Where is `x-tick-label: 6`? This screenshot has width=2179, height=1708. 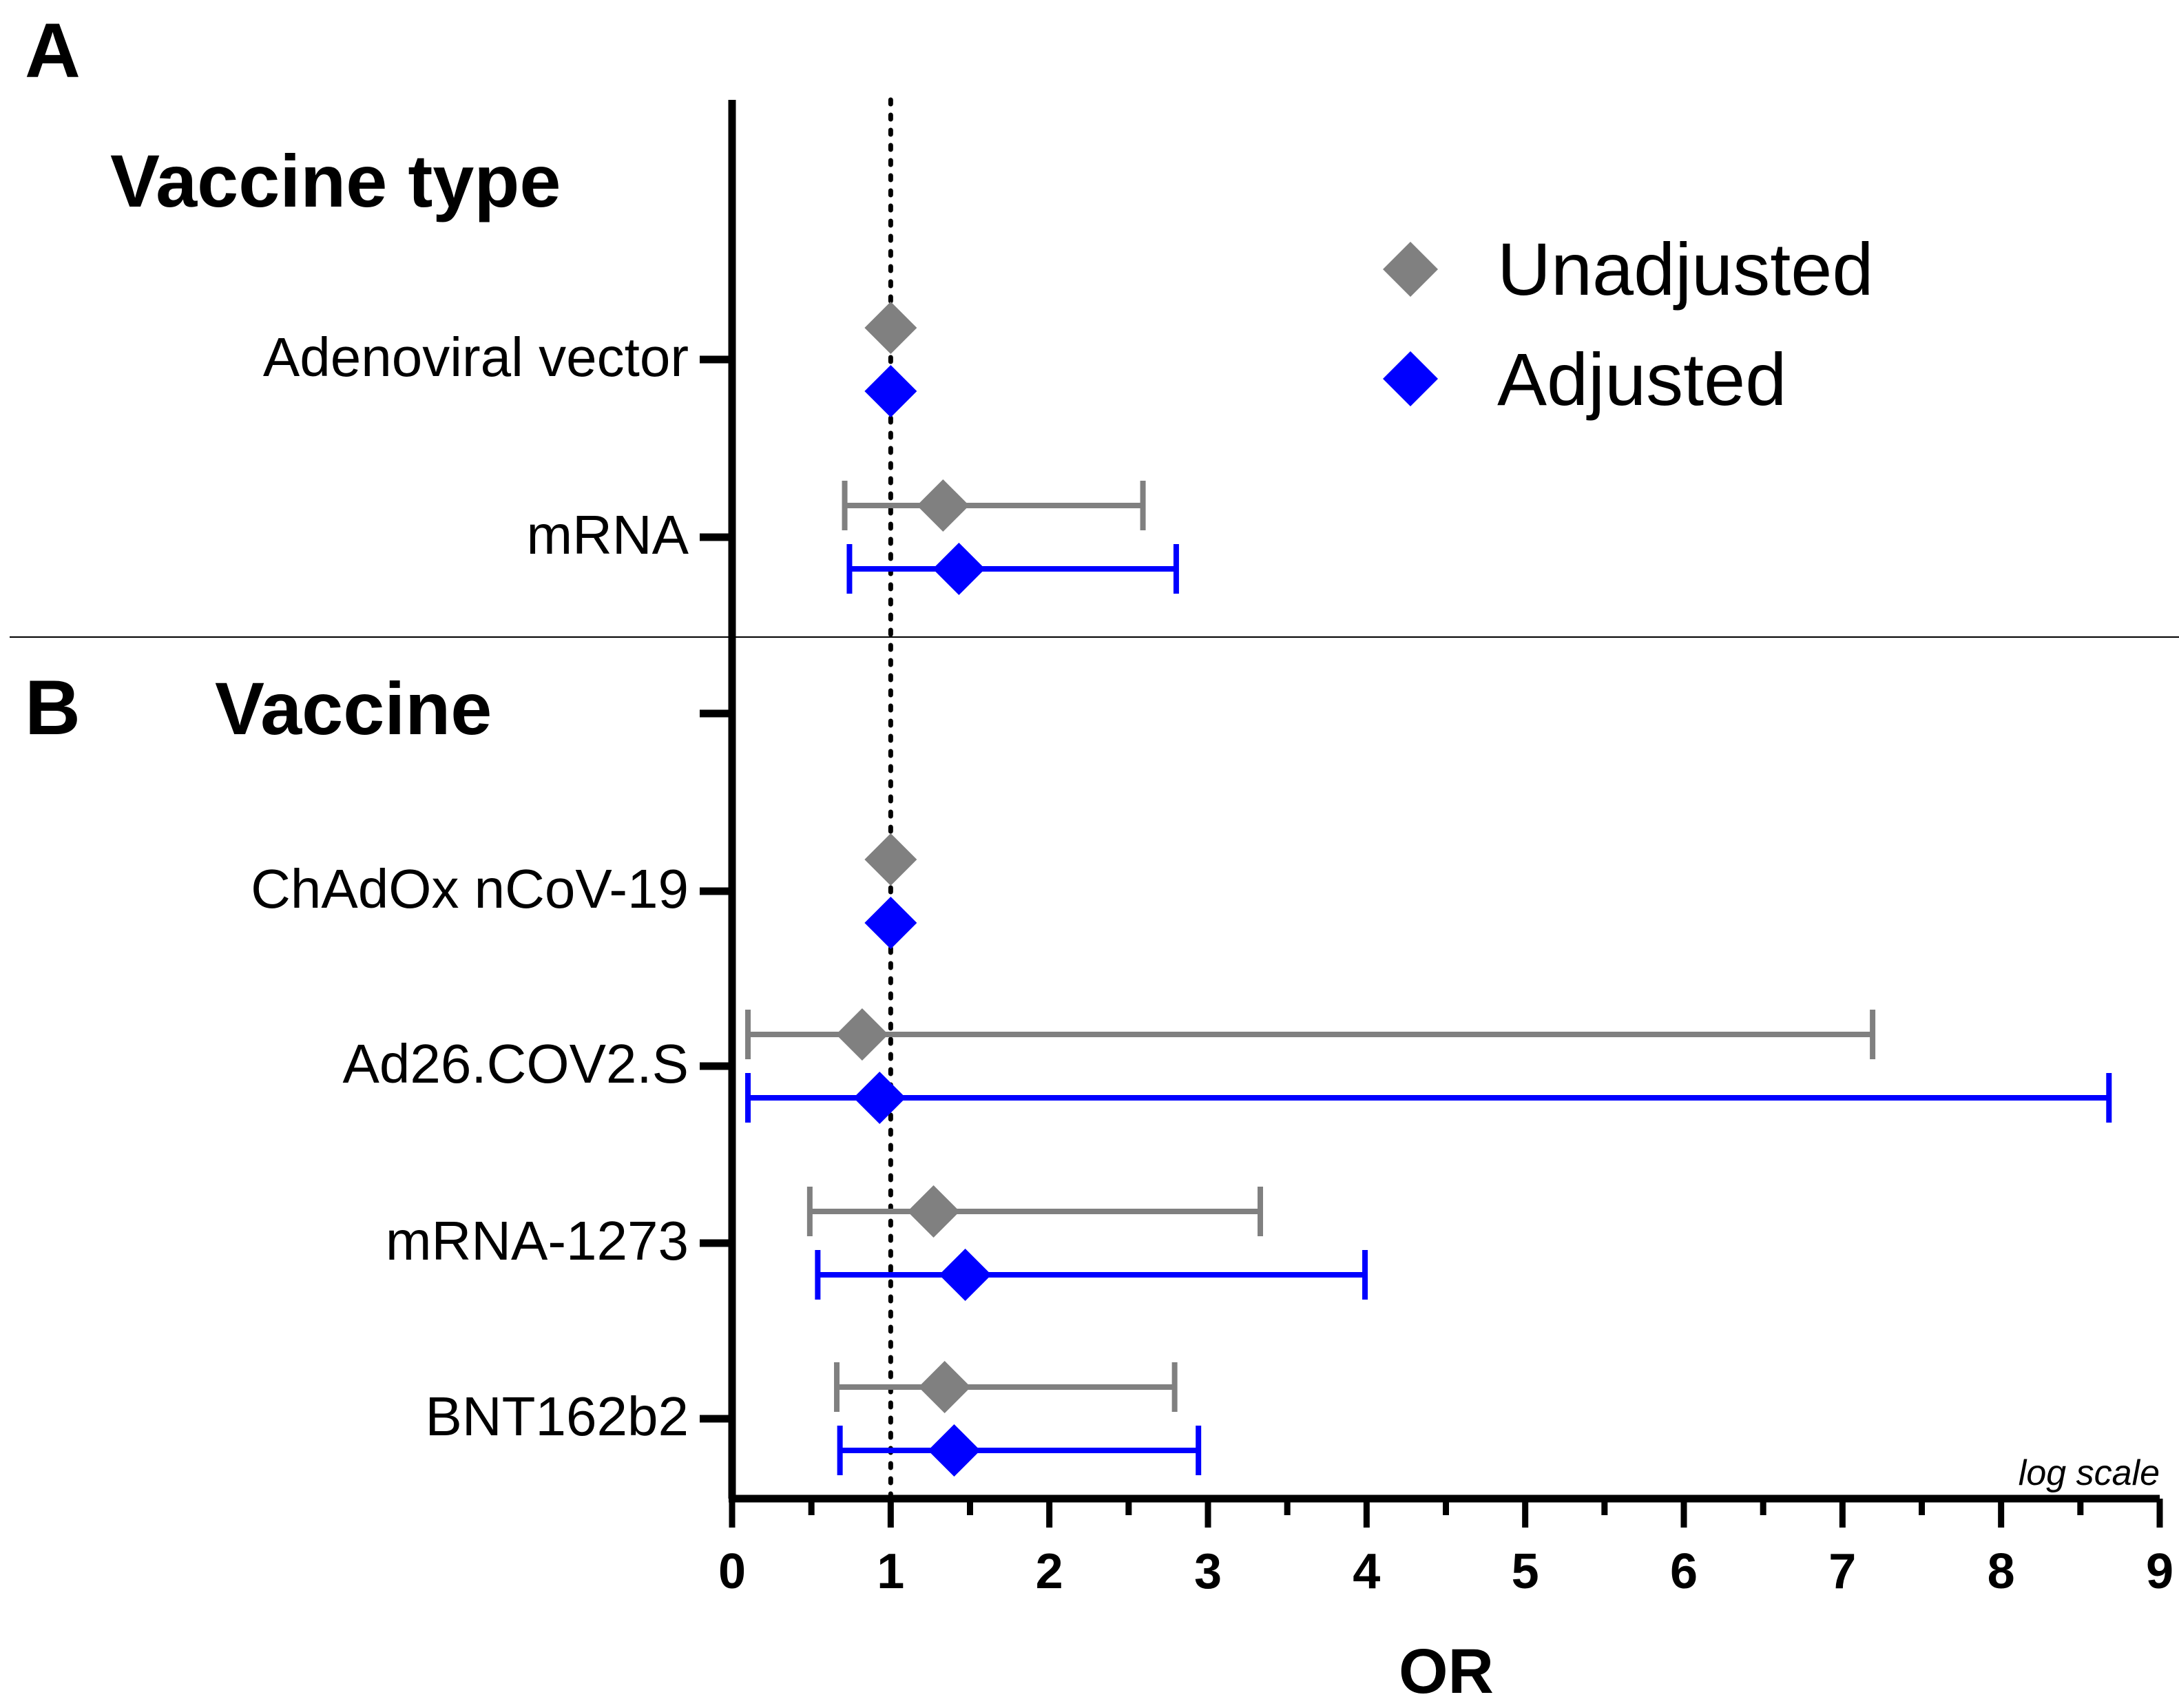 x-tick-label: 6 is located at coordinates (1684, 1571).